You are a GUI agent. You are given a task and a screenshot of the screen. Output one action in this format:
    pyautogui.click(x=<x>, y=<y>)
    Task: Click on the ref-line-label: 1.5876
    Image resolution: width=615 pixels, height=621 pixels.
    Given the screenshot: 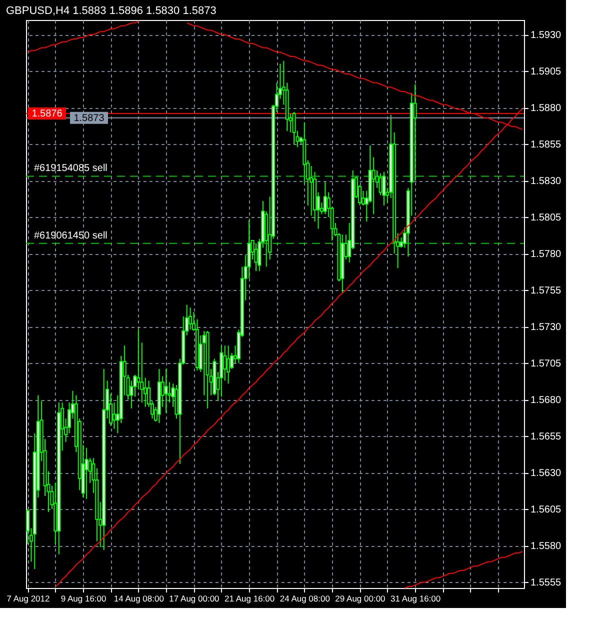 What is the action you would take?
    pyautogui.click(x=47, y=114)
    